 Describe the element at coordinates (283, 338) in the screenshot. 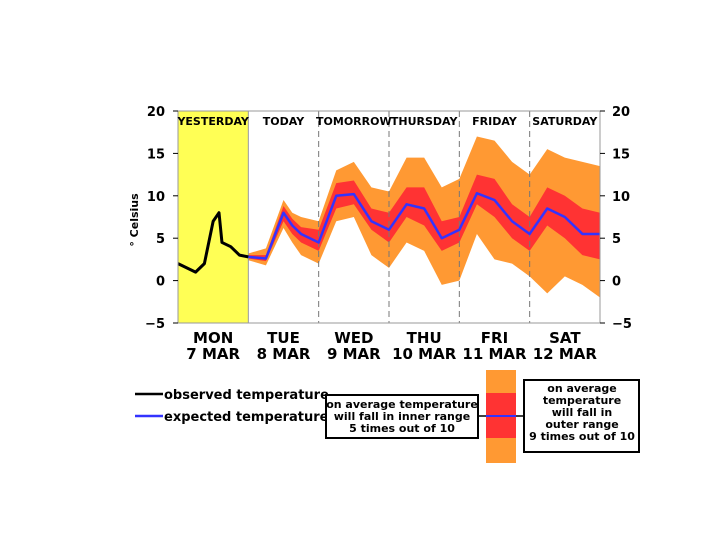

I see `day-weekday-label: TUE` at that location.